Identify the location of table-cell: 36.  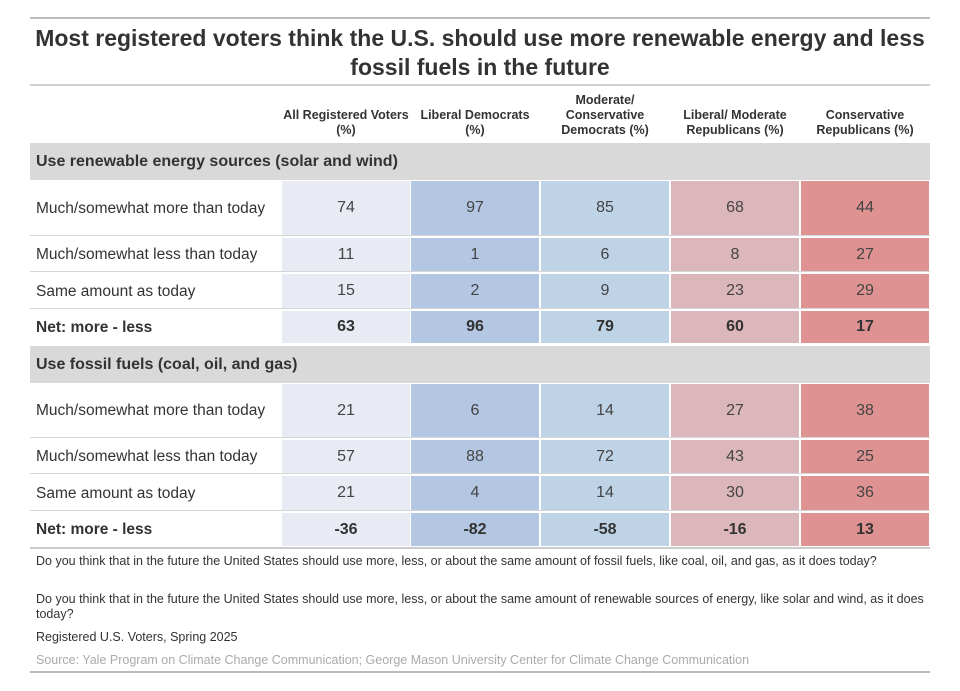
(865, 493).